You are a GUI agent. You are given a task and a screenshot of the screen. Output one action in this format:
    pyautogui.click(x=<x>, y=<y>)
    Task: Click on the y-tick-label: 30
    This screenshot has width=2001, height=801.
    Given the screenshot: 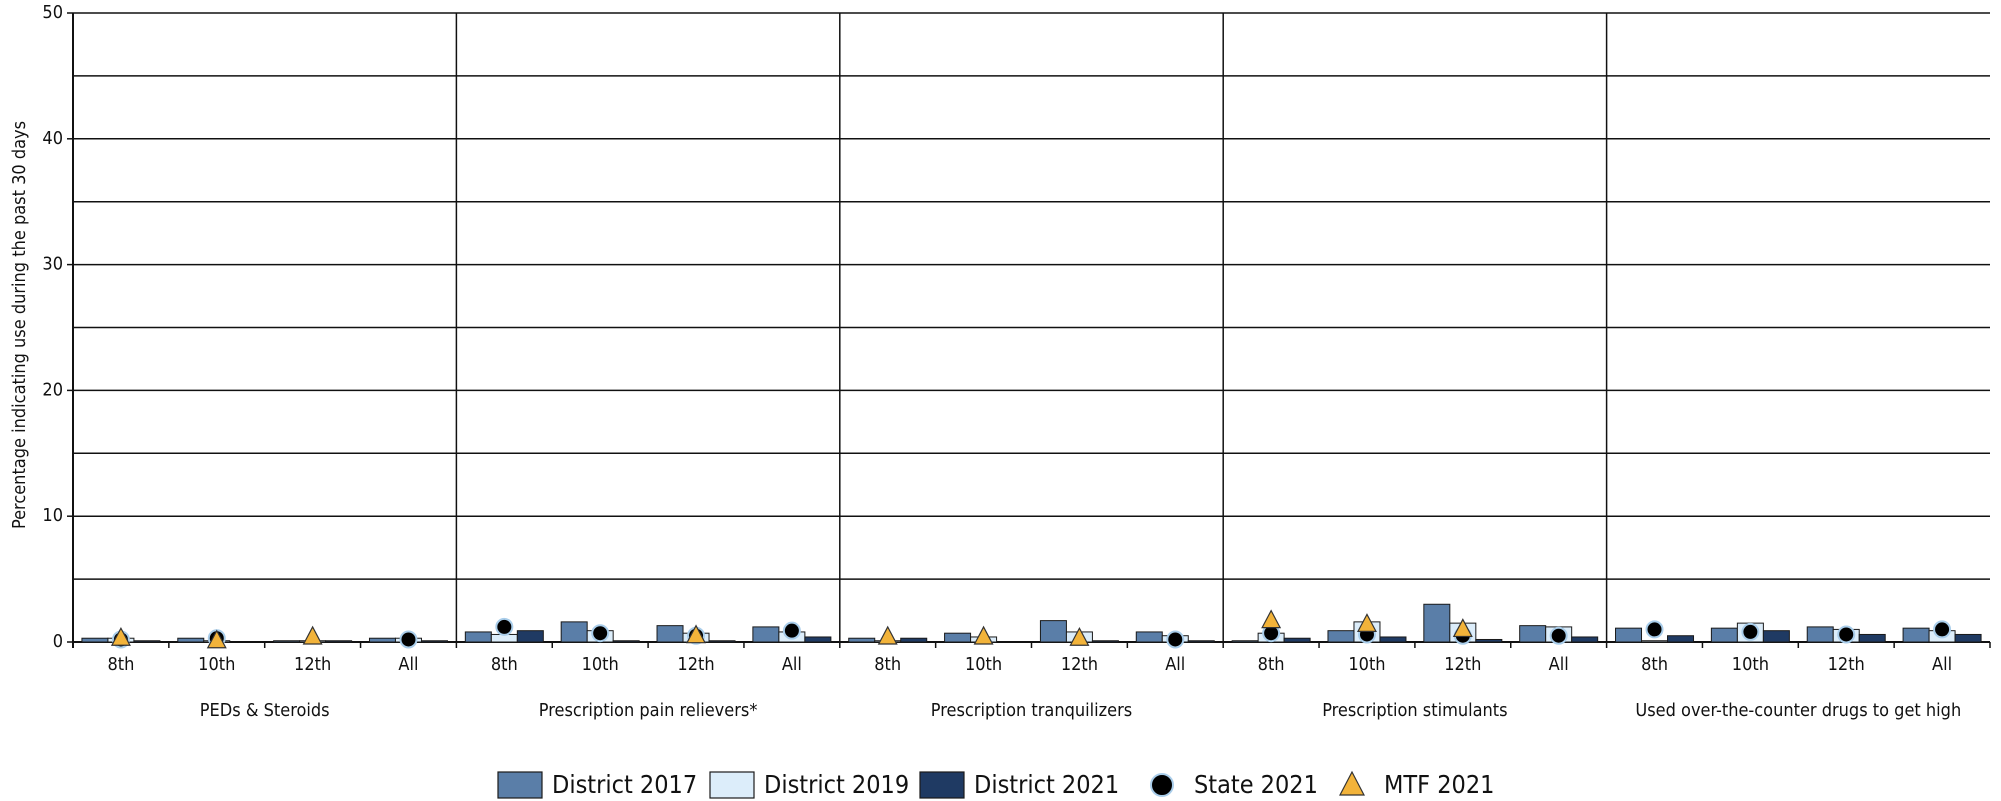 What is the action you would take?
    pyautogui.click(x=52, y=264)
    